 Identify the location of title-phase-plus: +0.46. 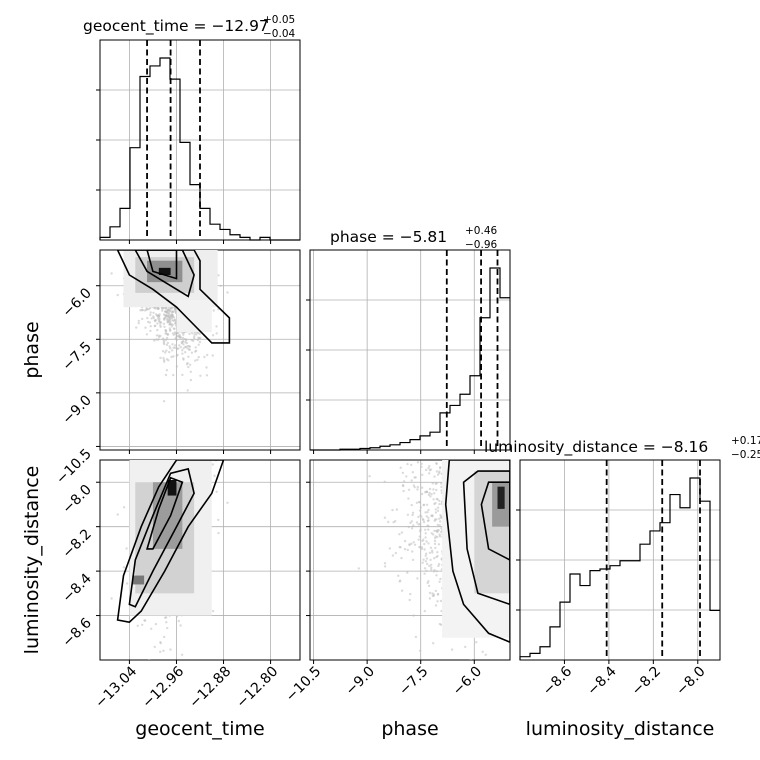
(481, 231).